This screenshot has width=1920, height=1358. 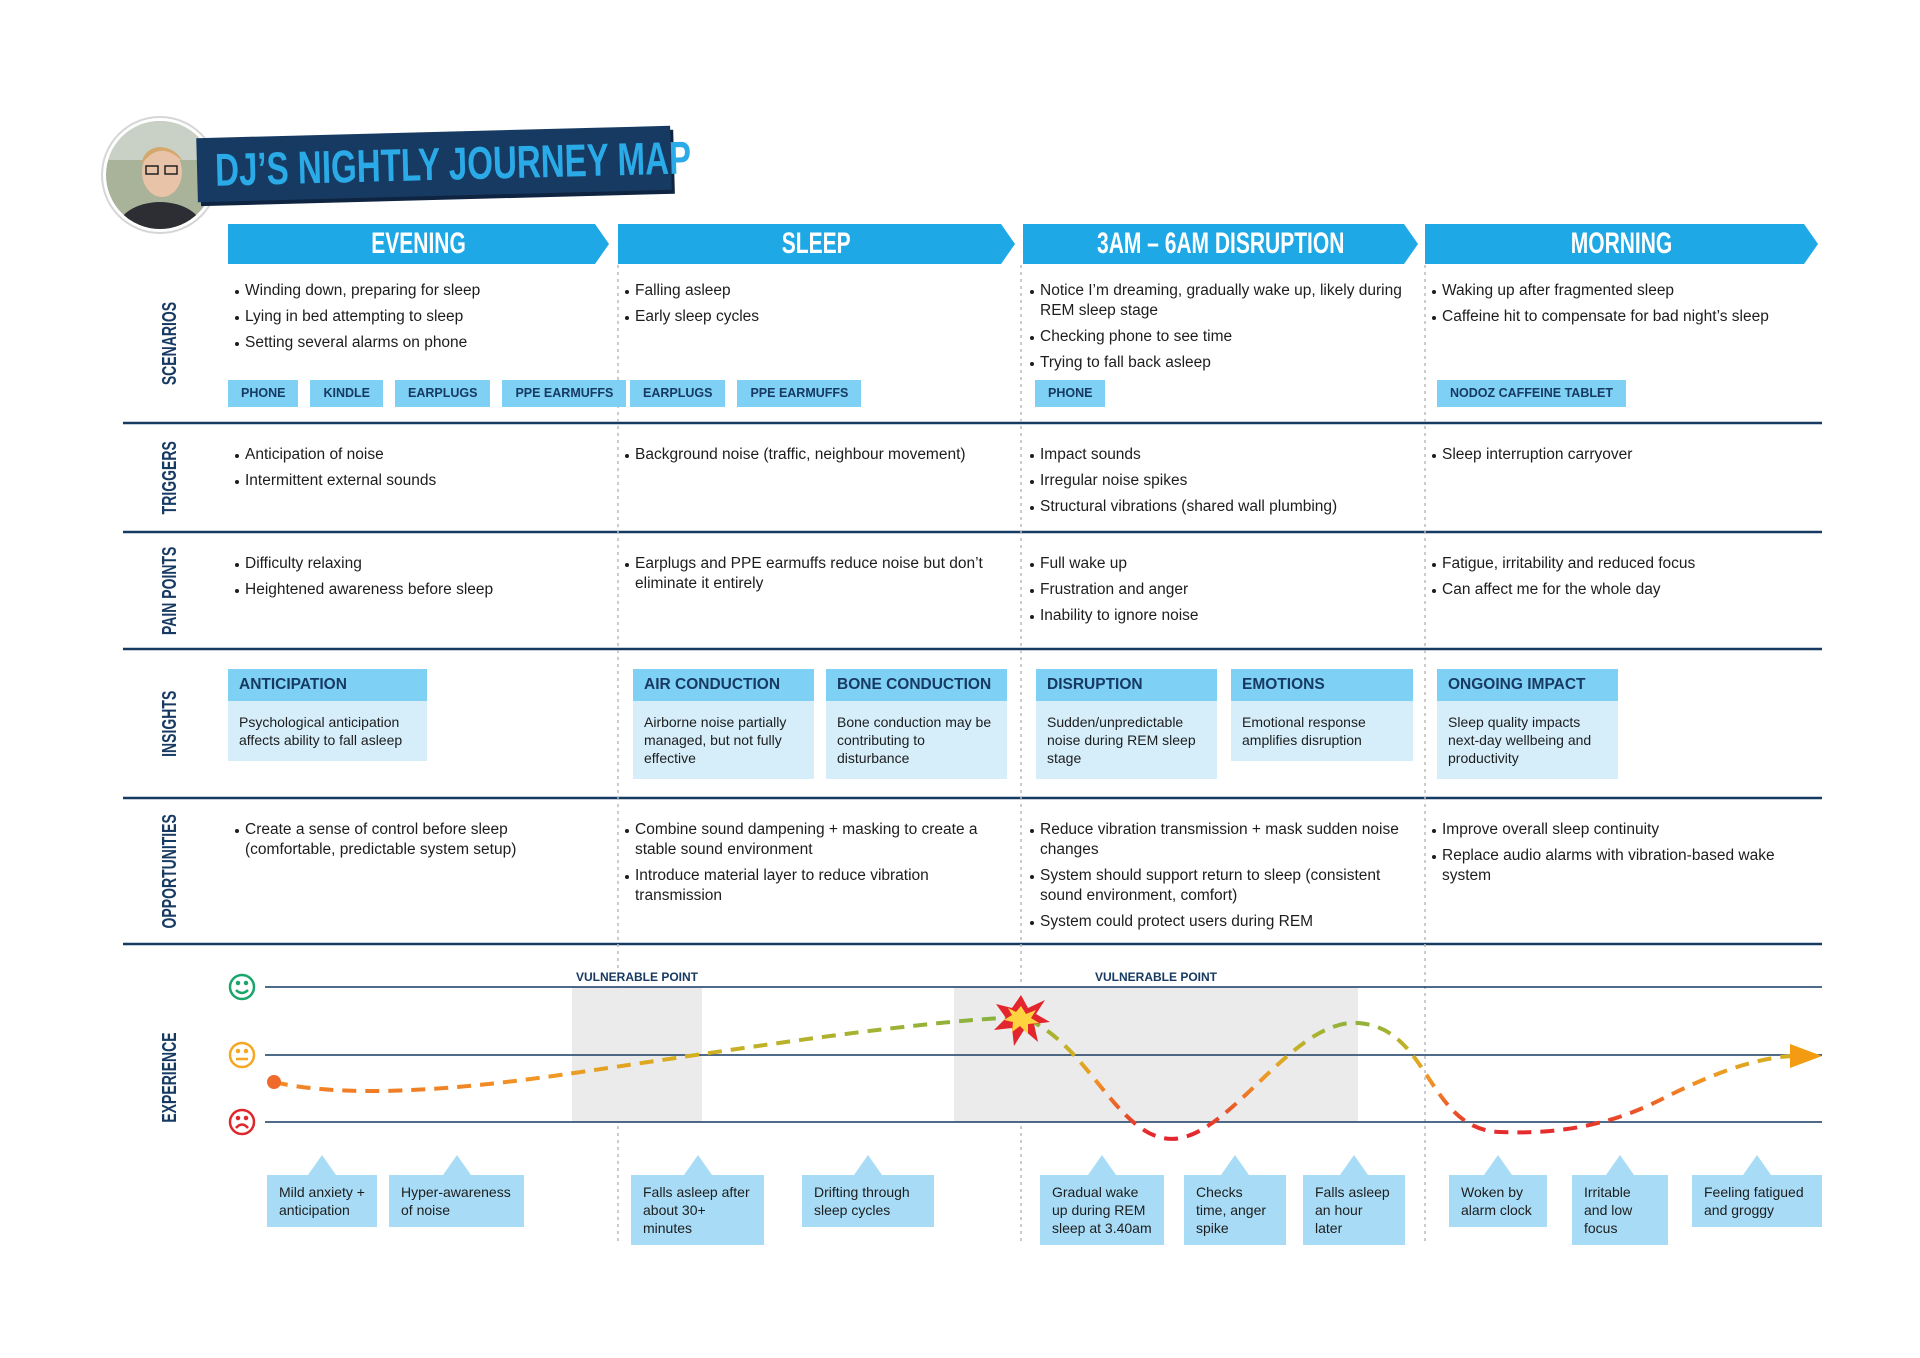 I want to click on stage-header: EVENING, so click(x=418, y=244).